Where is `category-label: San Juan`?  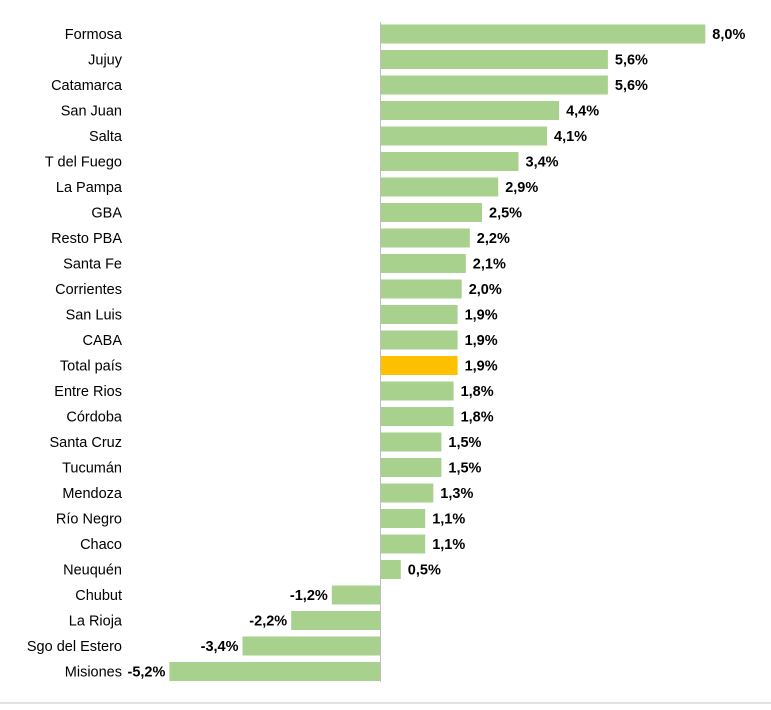
category-label: San Juan is located at coordinates (91, 112).